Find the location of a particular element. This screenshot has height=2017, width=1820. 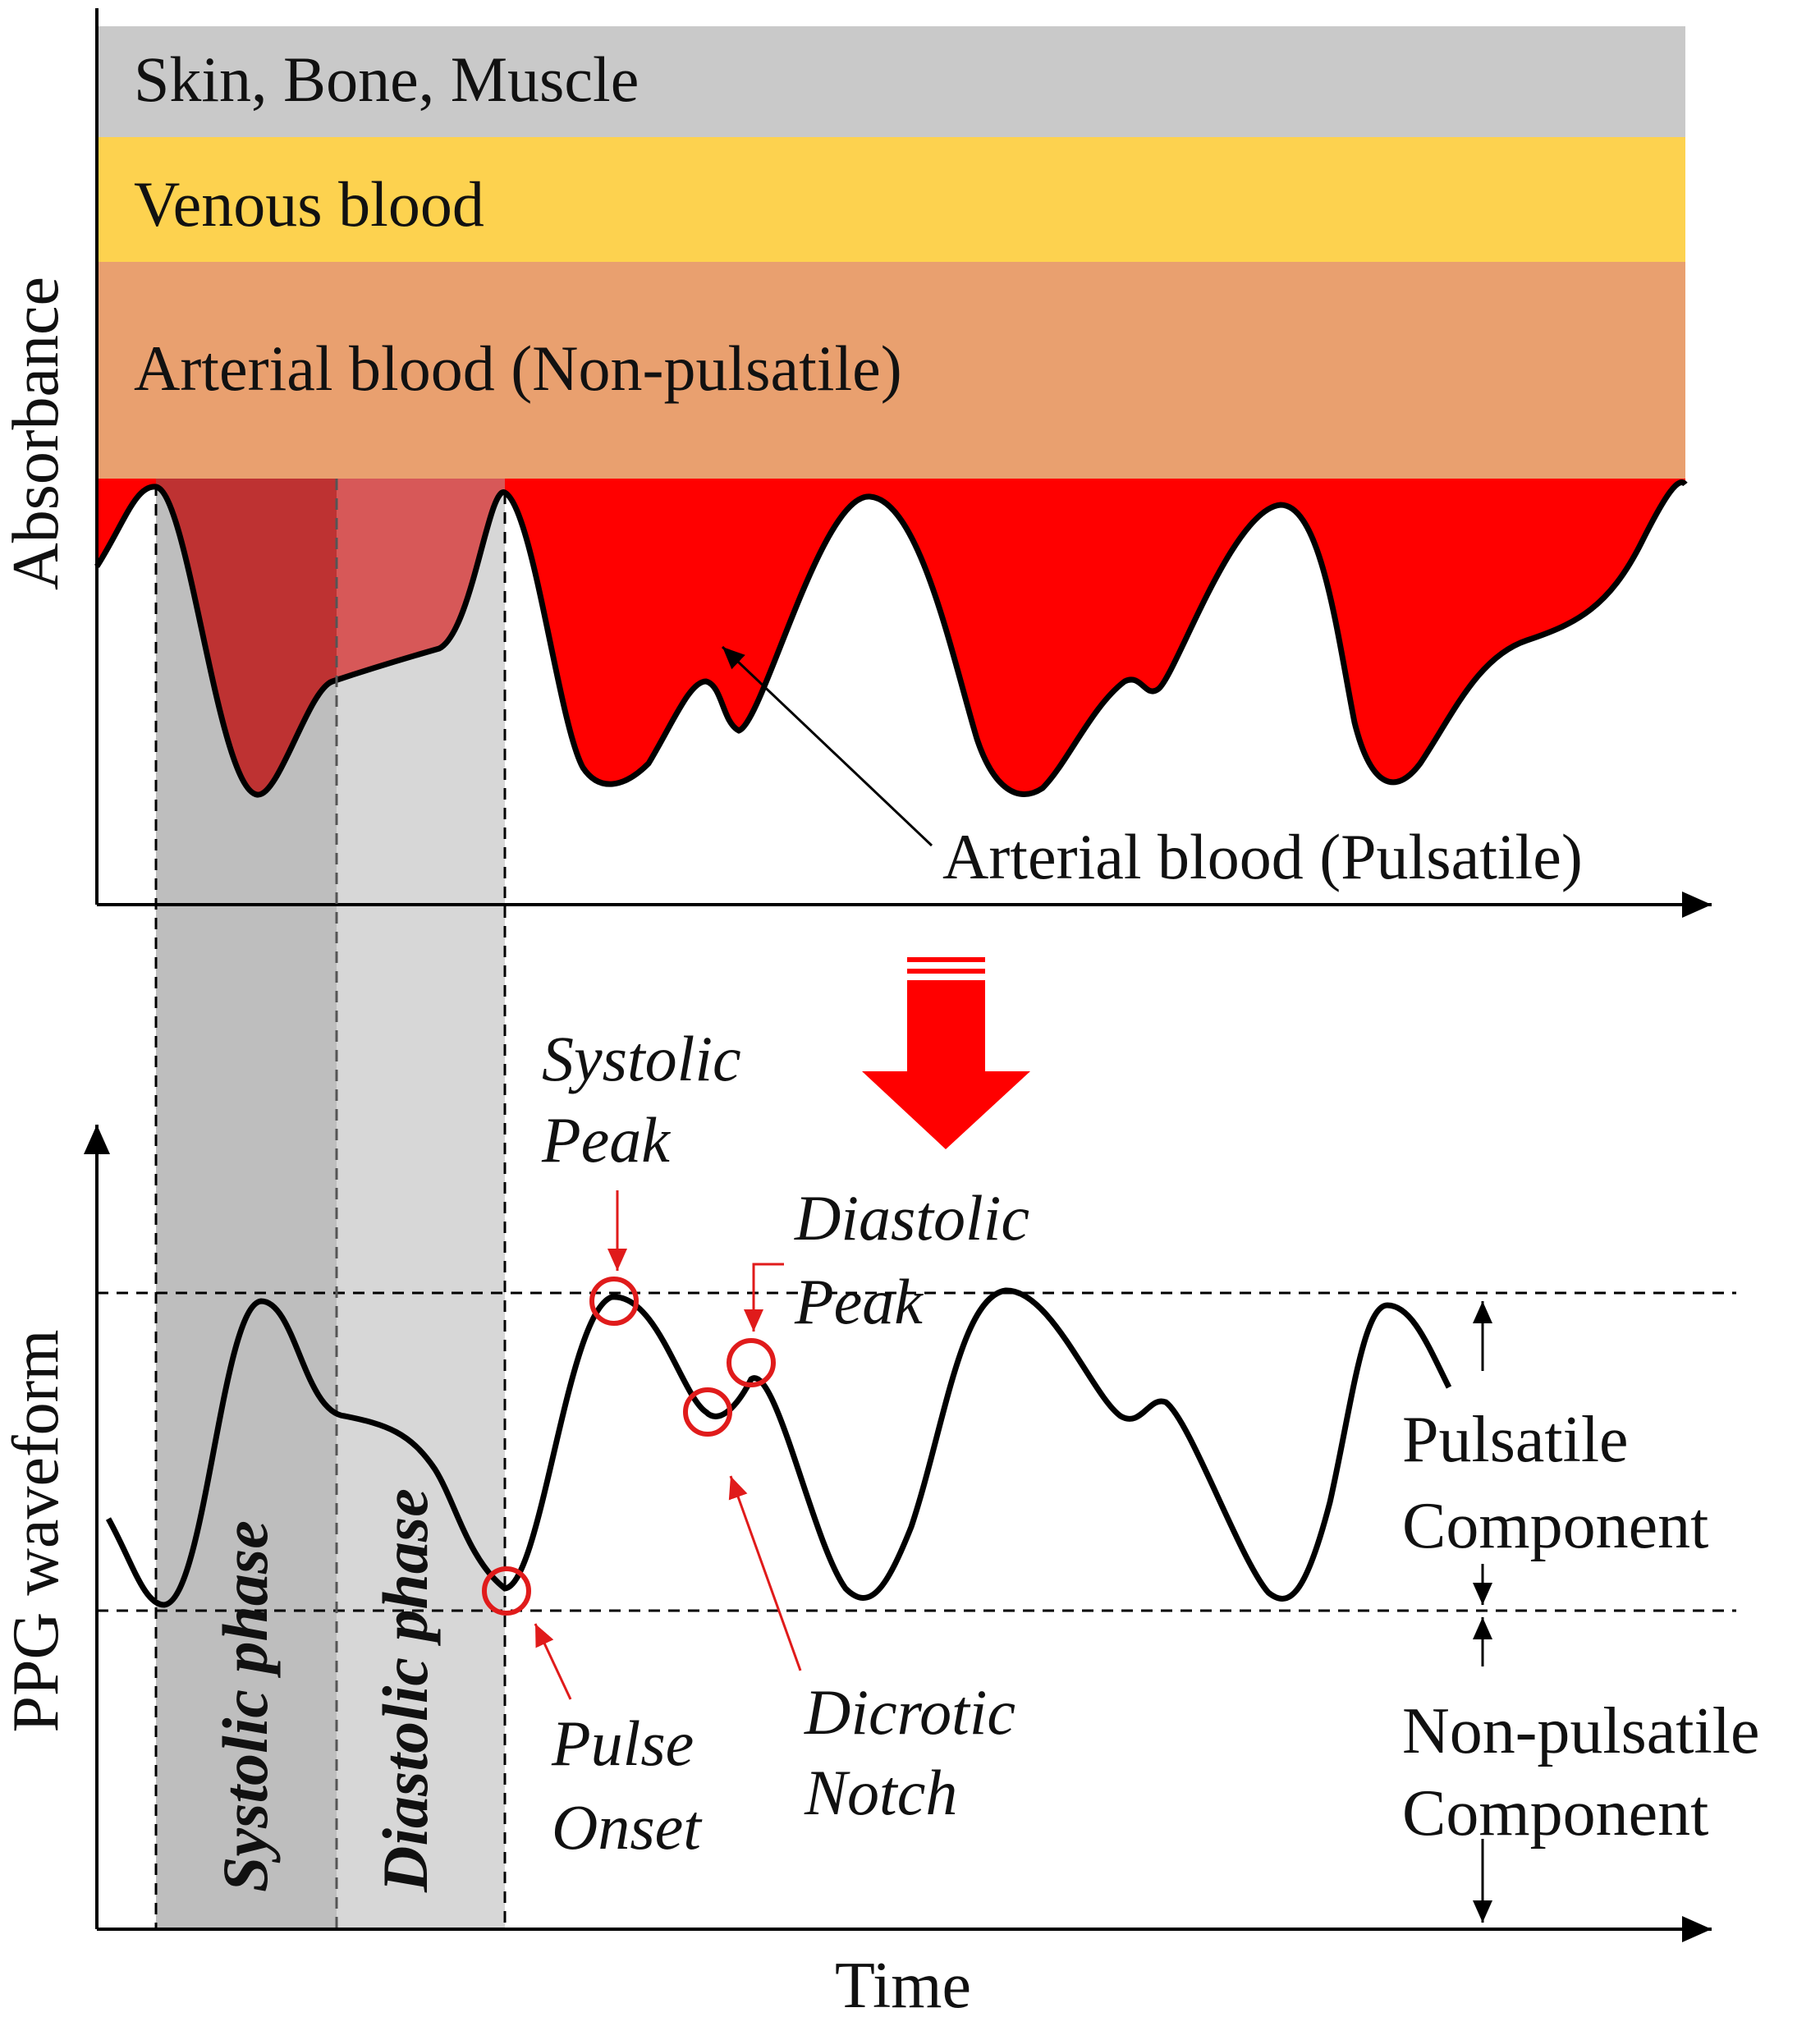

transform-arrow is located at coordinates (946, 1053).